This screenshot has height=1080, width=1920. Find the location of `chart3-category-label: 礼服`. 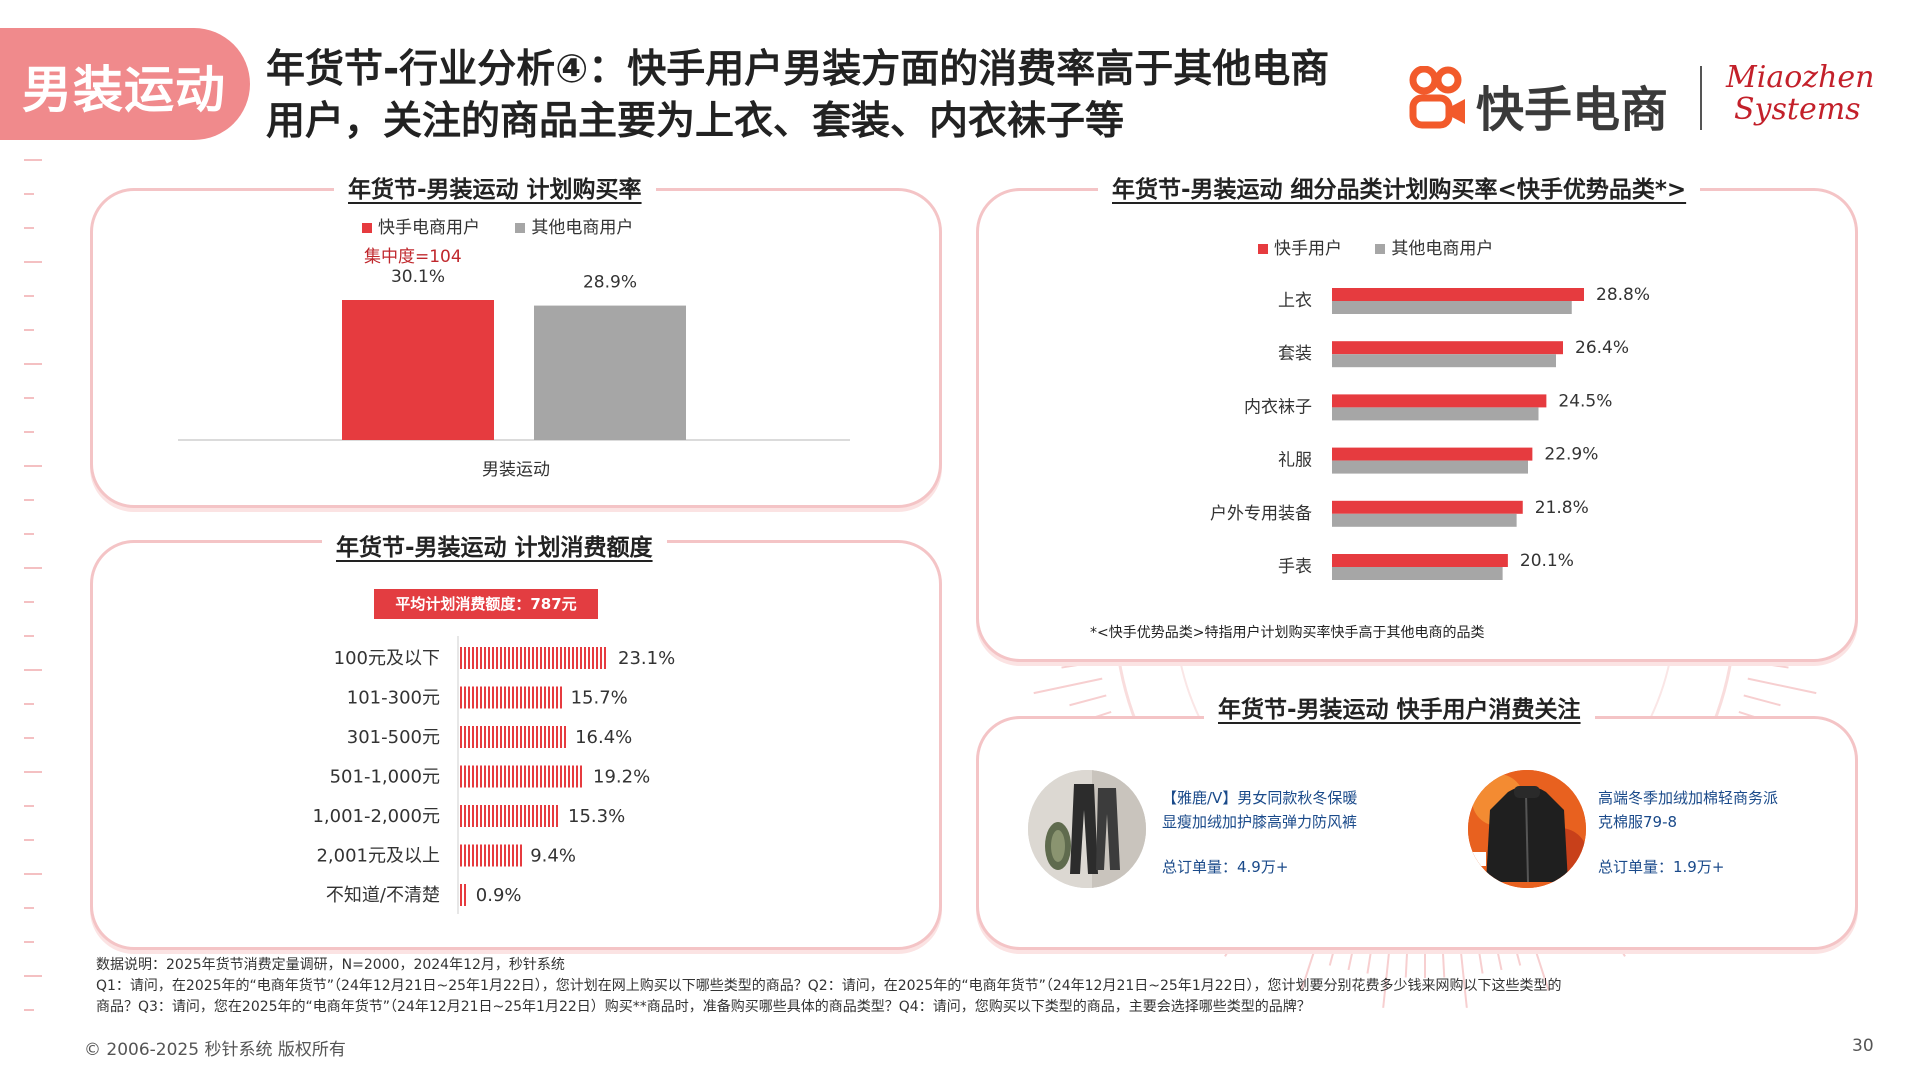

chart3-category-label: 礼服 is located at coordinates (1295, 461).